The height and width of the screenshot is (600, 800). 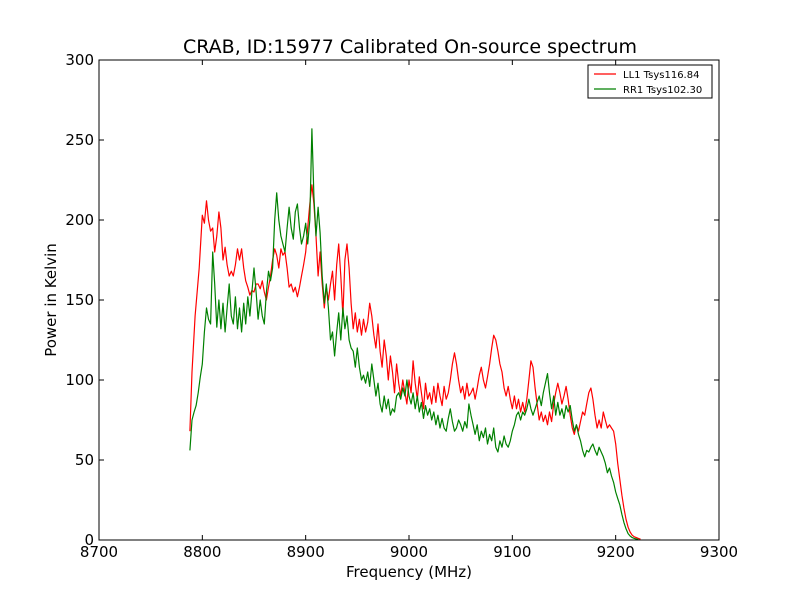 I want to click on x-axis-label: Frequency (MHz), so click(x=409, y=572).